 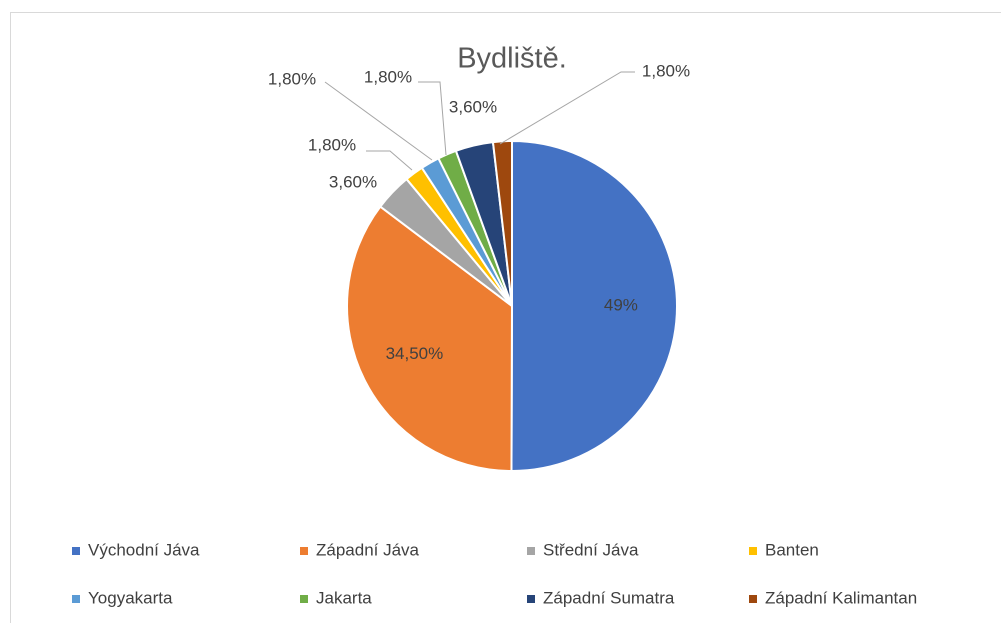 What do you see at coordinates (144, 549) in the screenshot?
I see `legend-label: Východní Jáva` at bounding box center [144, 549].